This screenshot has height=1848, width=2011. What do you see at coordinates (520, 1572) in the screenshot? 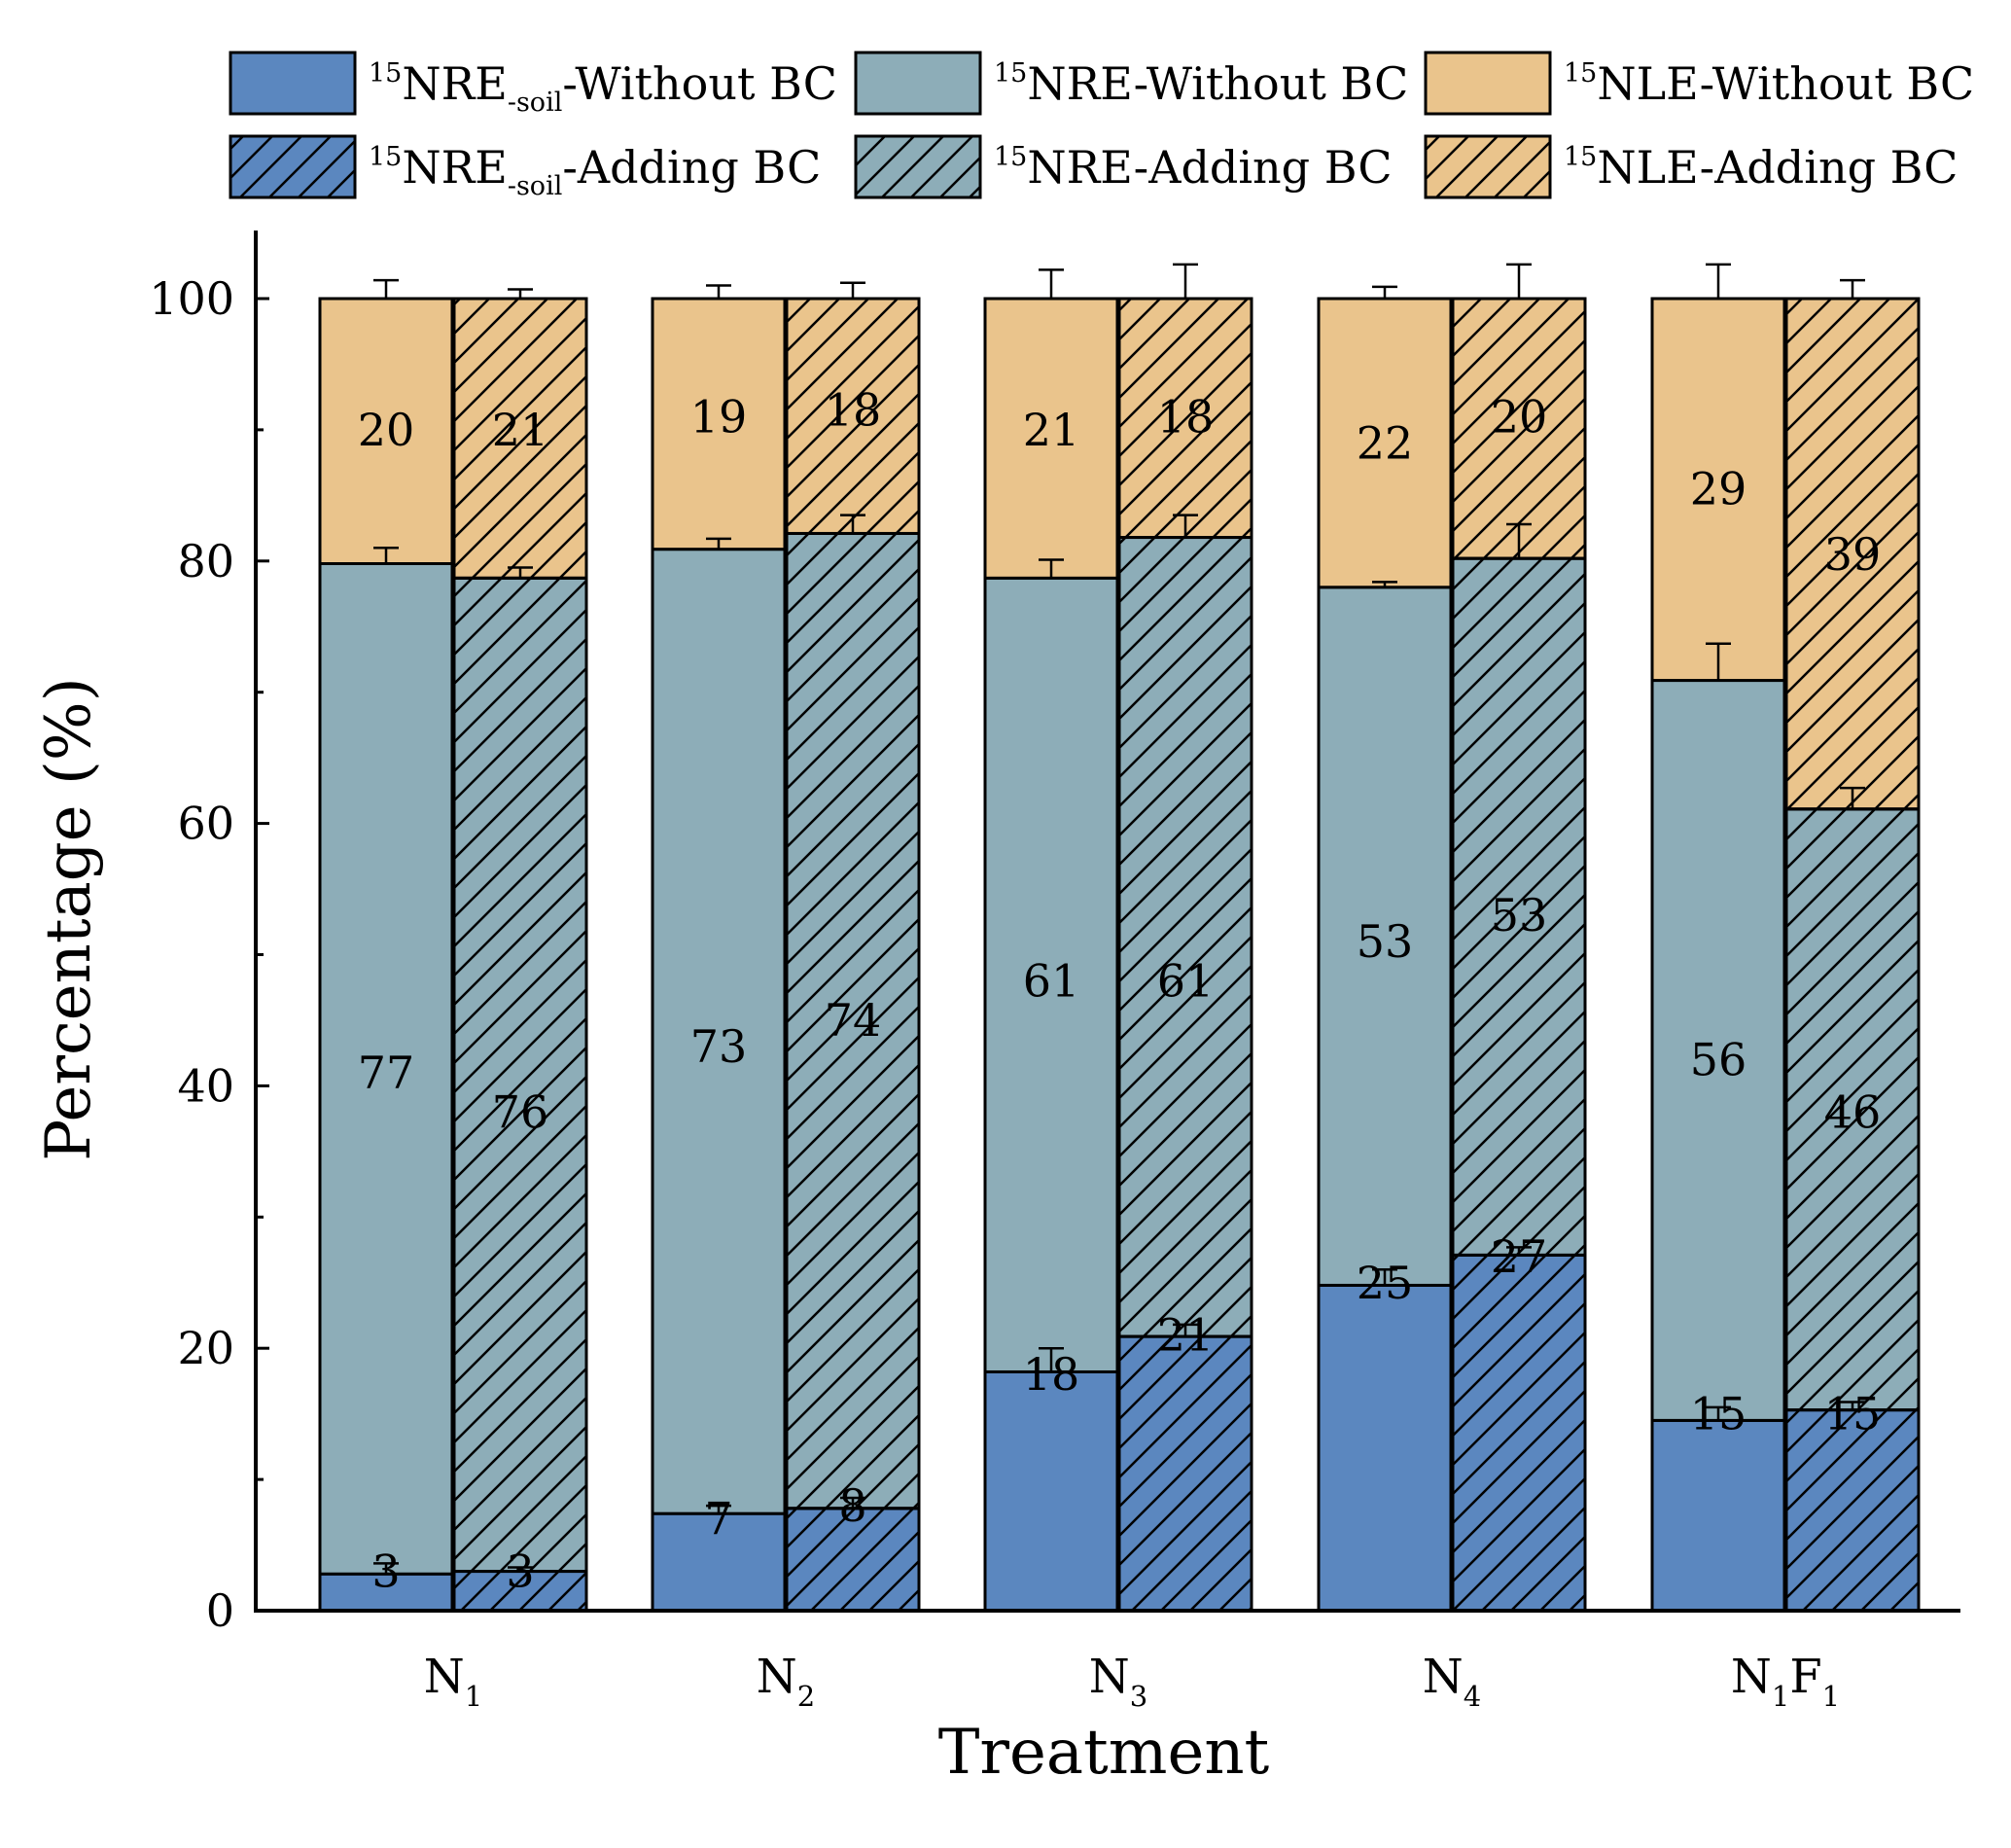
I see `data-label-nre_soil: 3` at bounding box center [520, 1572].